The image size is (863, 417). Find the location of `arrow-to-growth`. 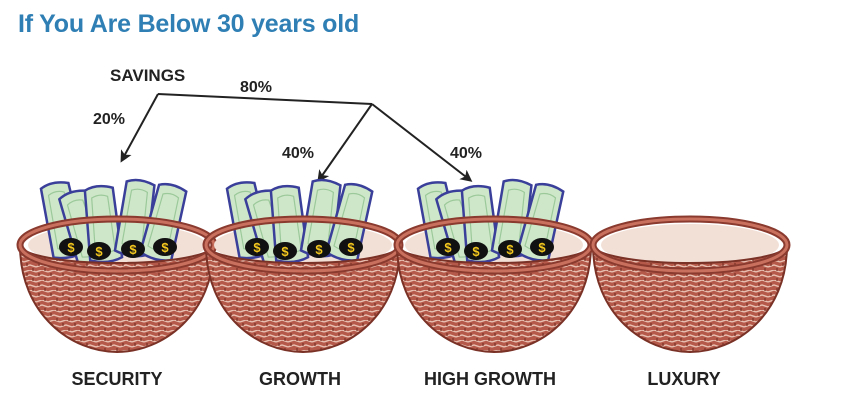

arrow-to-growth is located at coordinates (345, 143).